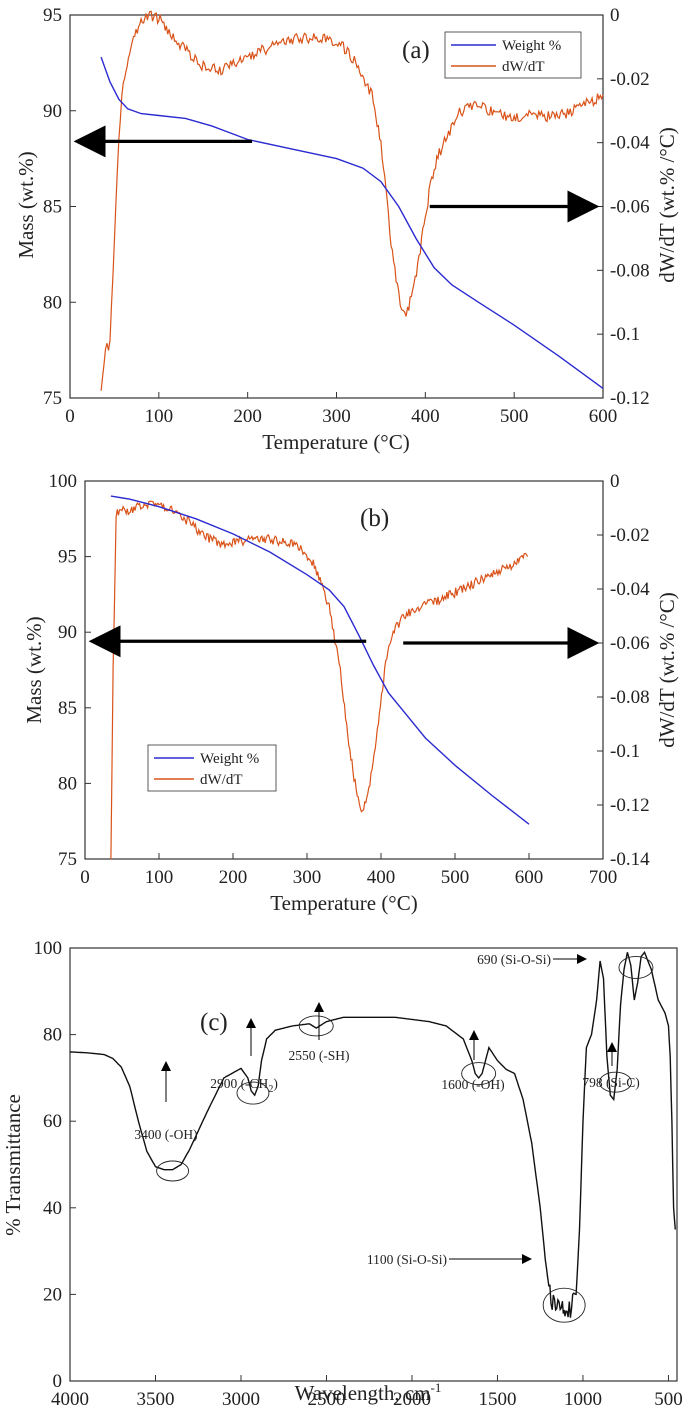  What do you see at coordinates (623, 670) in the screenshot?
I see `y-ticks-right: -0.14 -0.12 -0.1 -0.08 -0.06 -0.04 -0.02 0` at bounding box center [623, 670].